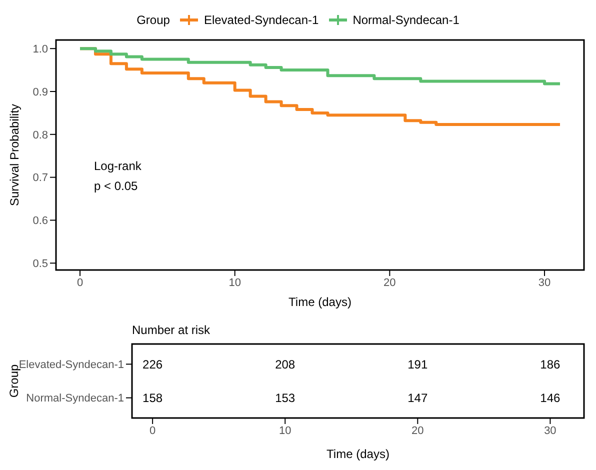  What do you see at coordinates (172, 330) in the screenshot?
I see `chart-title: Number at risk` at bounding box center [172, 330].